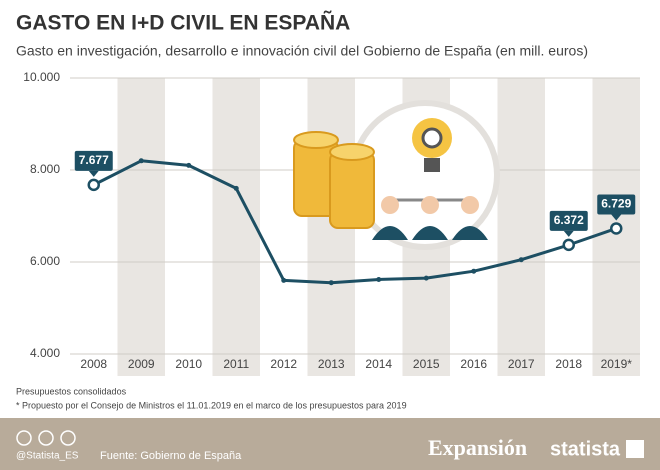 The height and width of the screenshot is (470, 660). Describe the element at coordinates (473, 364) in the screenshot. I see `x-tick-label: 2016` at that location.